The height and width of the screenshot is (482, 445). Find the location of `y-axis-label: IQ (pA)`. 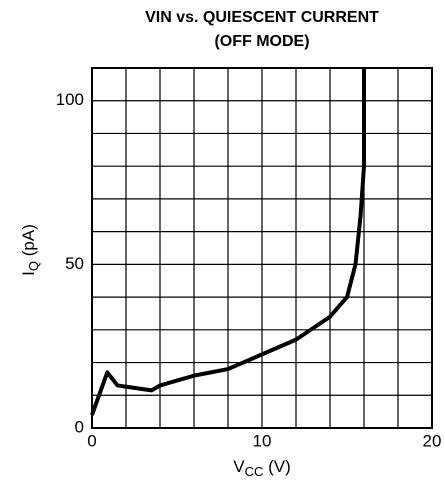

y-axis-label: IQ (pA) is located at coordinates (30, 250).